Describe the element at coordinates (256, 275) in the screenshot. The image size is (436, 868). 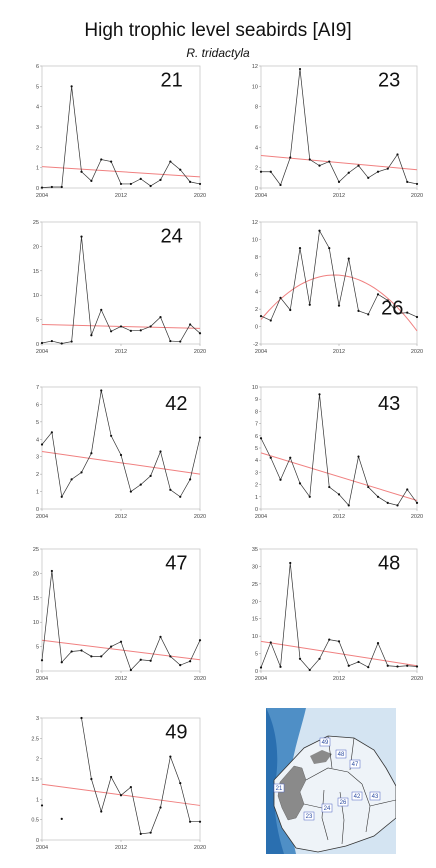
I see `y-tick-label-26-4: 6` at that location.